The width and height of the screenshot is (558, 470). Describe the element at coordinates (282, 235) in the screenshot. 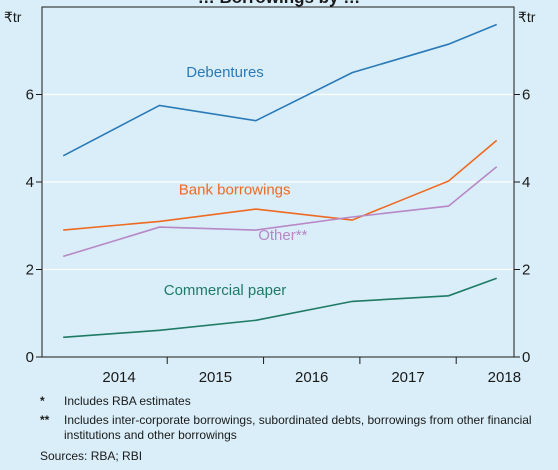

I see `series-label: Other**` at that location.